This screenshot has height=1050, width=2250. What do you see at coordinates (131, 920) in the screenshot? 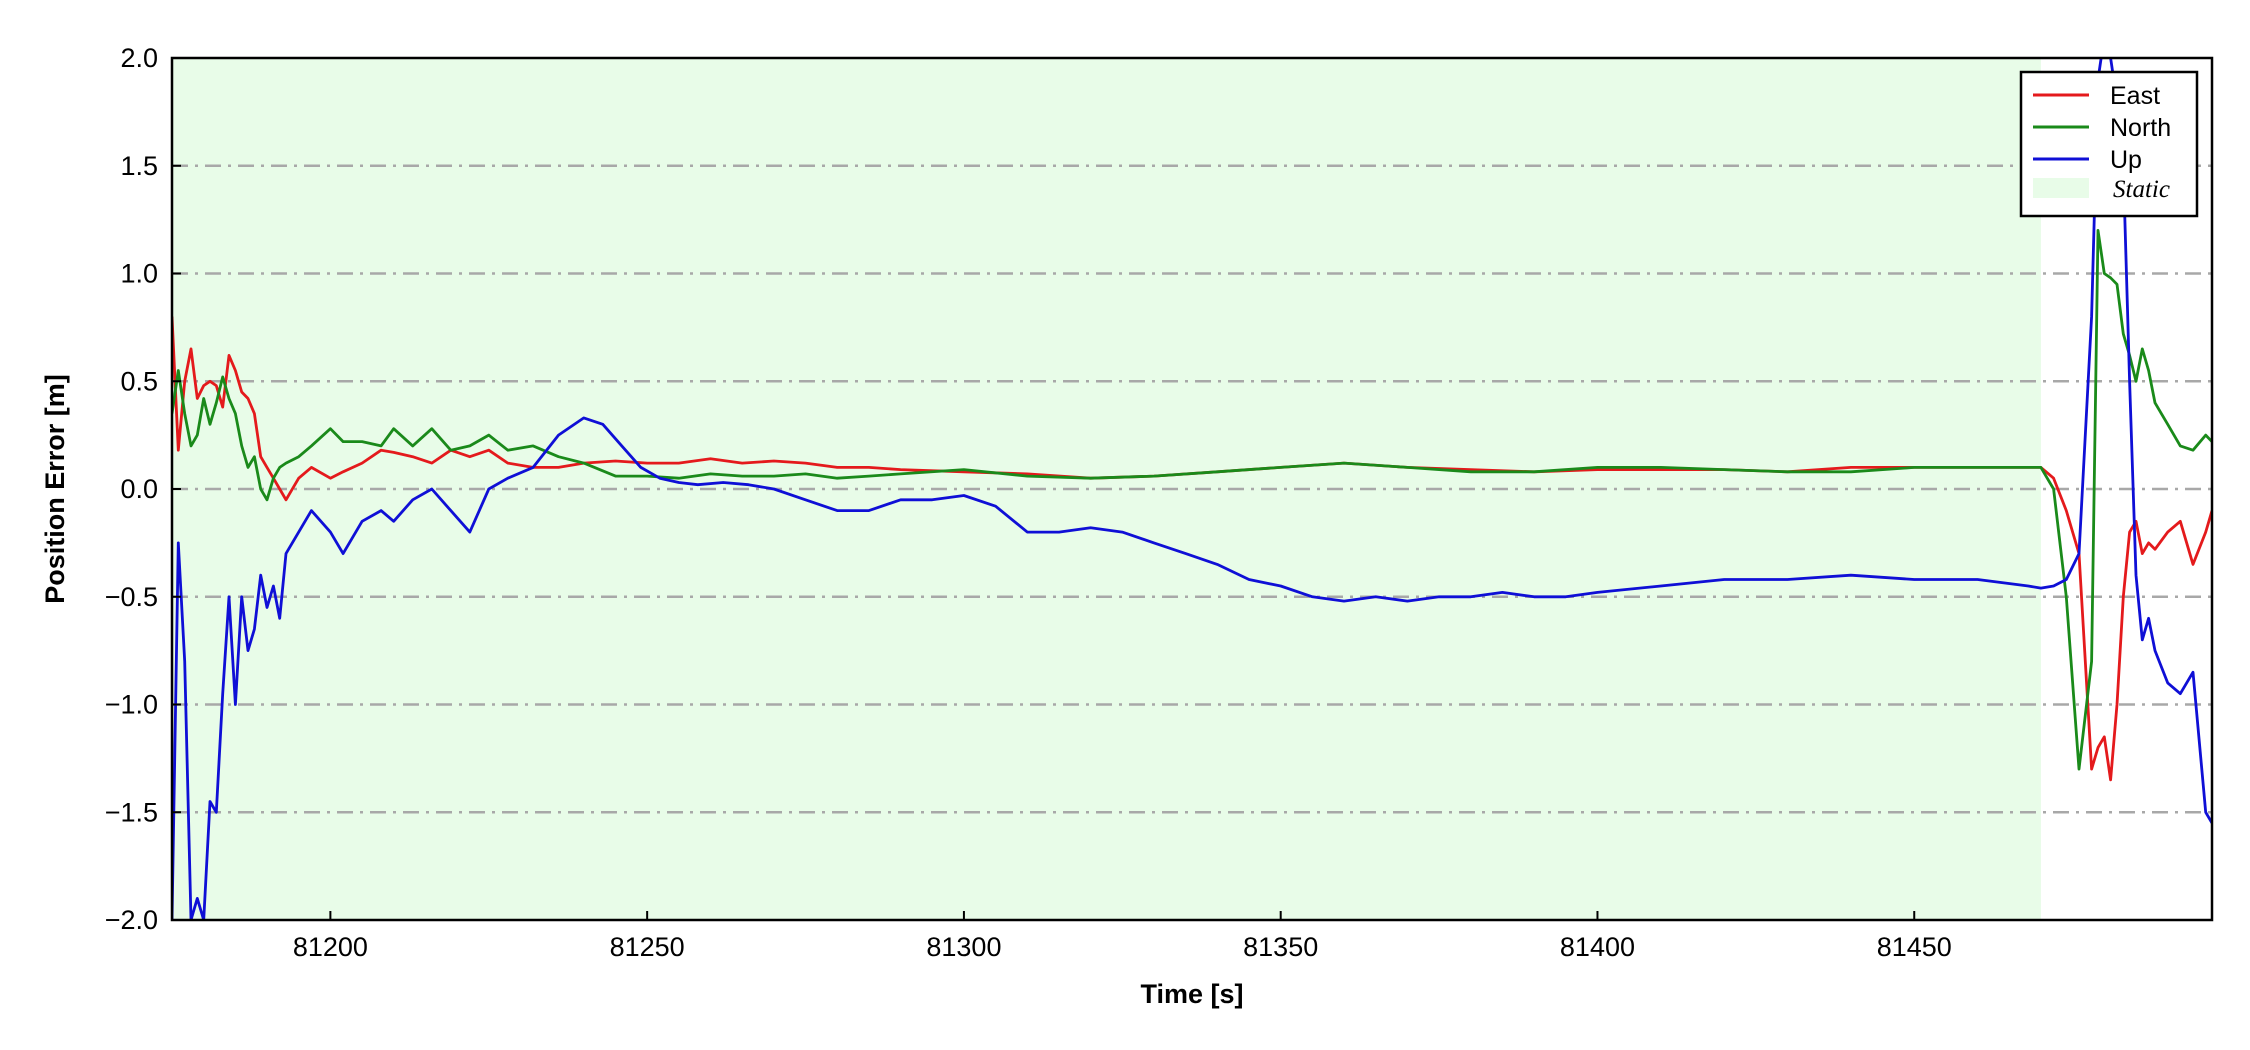
I see `y-tick-label: −2.0` at bounding box center [131, 920].